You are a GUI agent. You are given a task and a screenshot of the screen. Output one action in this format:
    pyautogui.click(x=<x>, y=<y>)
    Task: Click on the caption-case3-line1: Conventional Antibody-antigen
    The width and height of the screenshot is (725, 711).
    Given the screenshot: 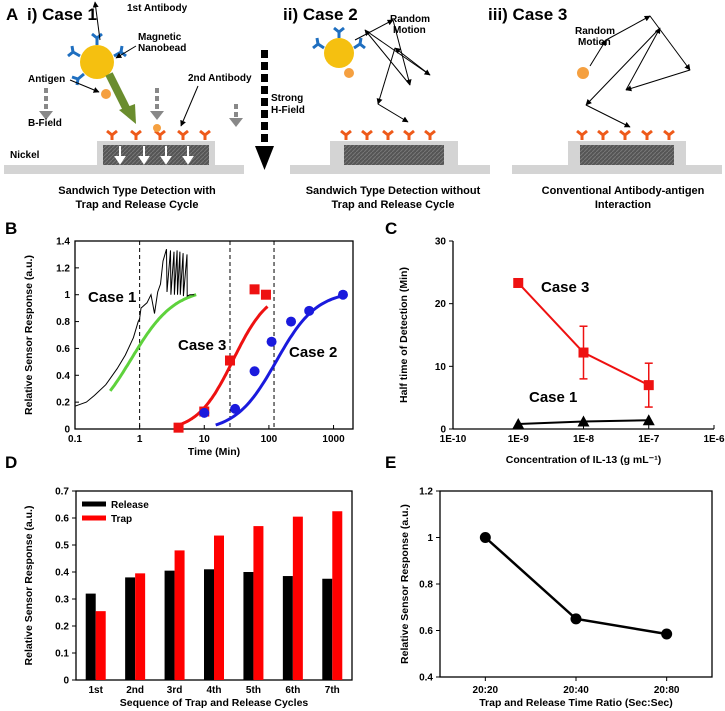 What is the action you would take?
    pyautogui.click(x=623, y=191)
    